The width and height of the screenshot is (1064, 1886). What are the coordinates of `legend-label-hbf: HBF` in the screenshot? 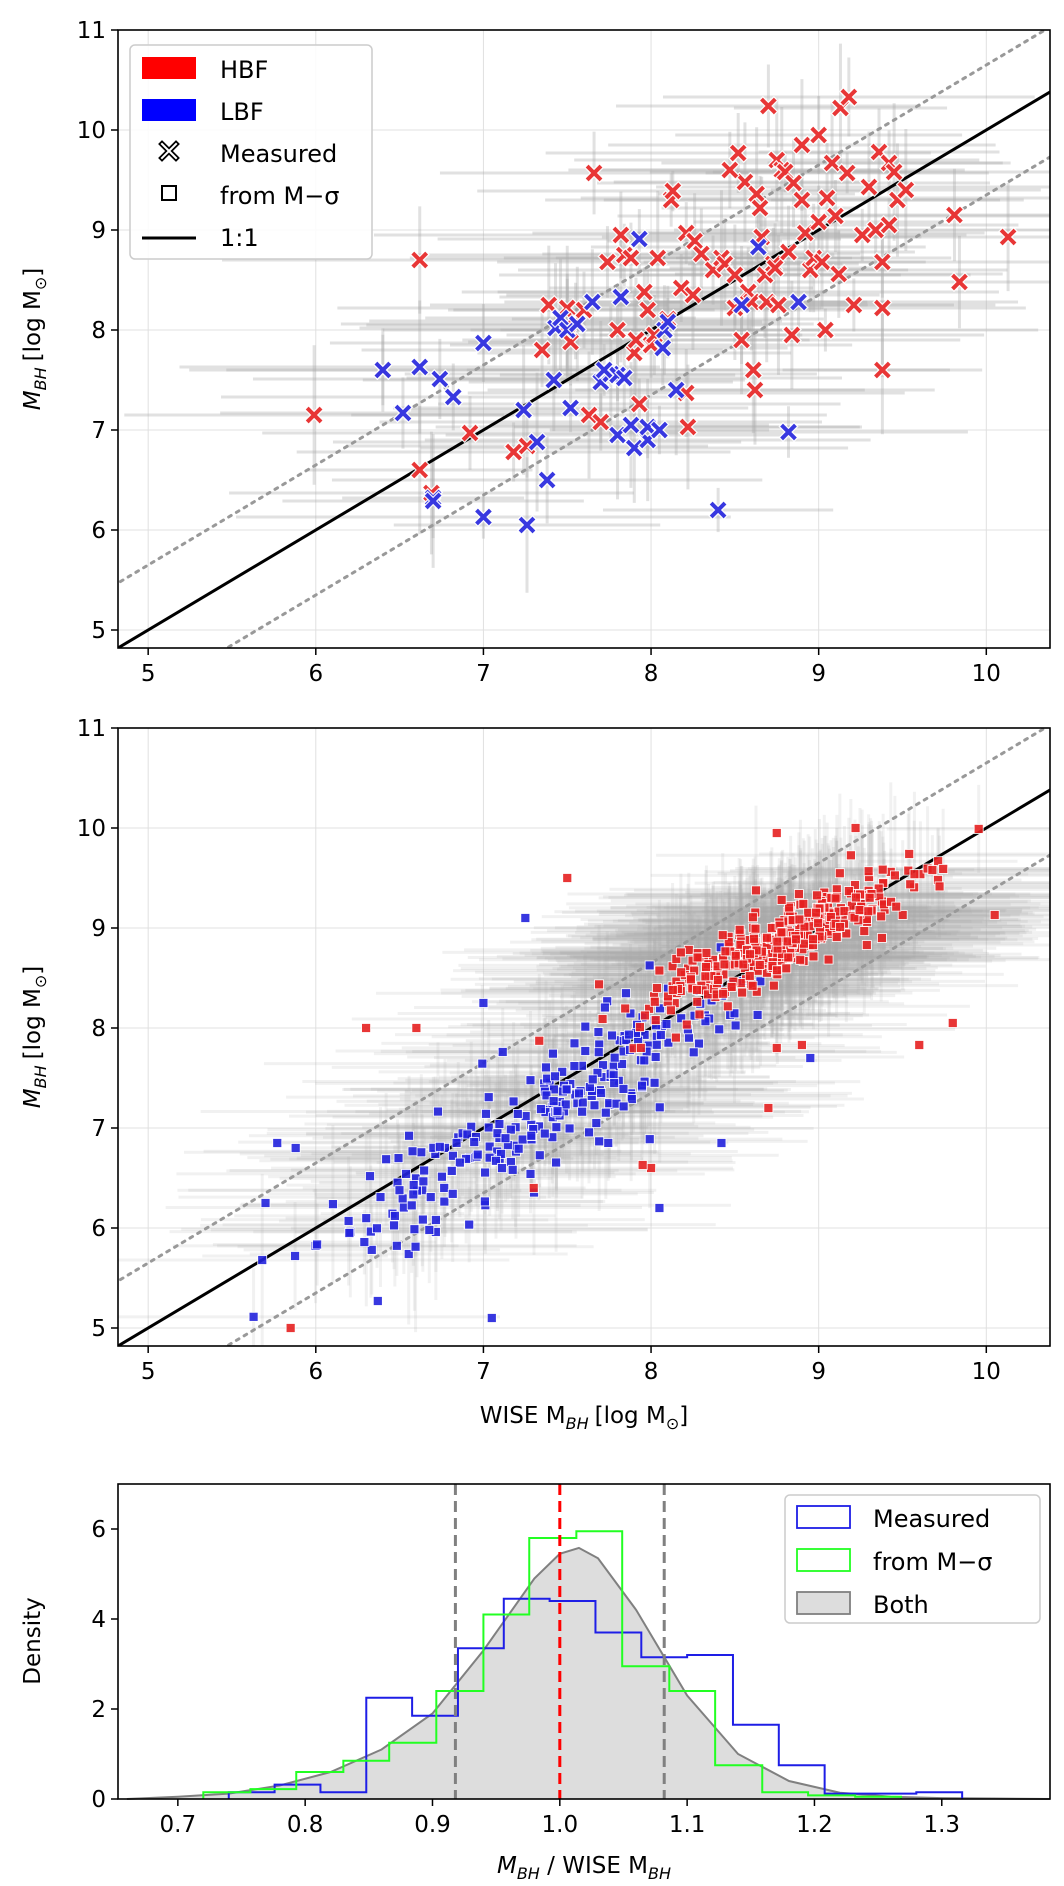 It's located at (244, 70).